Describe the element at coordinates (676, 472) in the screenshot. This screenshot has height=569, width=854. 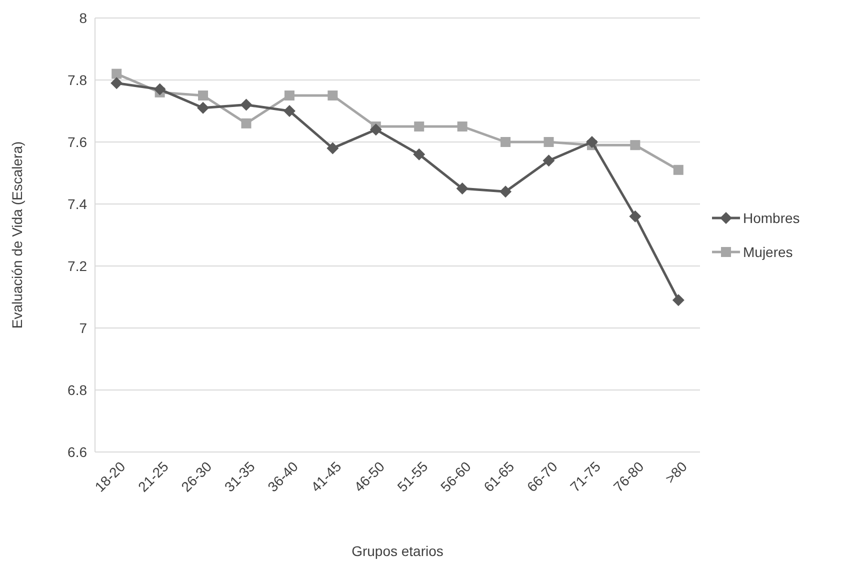
I see `x-tick-label: >80` at that location.